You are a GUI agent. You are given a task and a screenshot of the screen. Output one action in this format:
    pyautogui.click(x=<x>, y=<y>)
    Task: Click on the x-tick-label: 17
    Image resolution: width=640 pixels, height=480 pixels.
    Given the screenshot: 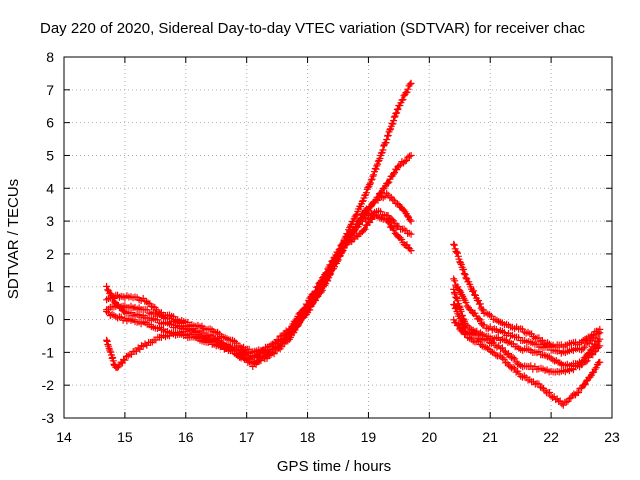 What is the action you would take?
    pyautogui.click(x=247, y=437)
    